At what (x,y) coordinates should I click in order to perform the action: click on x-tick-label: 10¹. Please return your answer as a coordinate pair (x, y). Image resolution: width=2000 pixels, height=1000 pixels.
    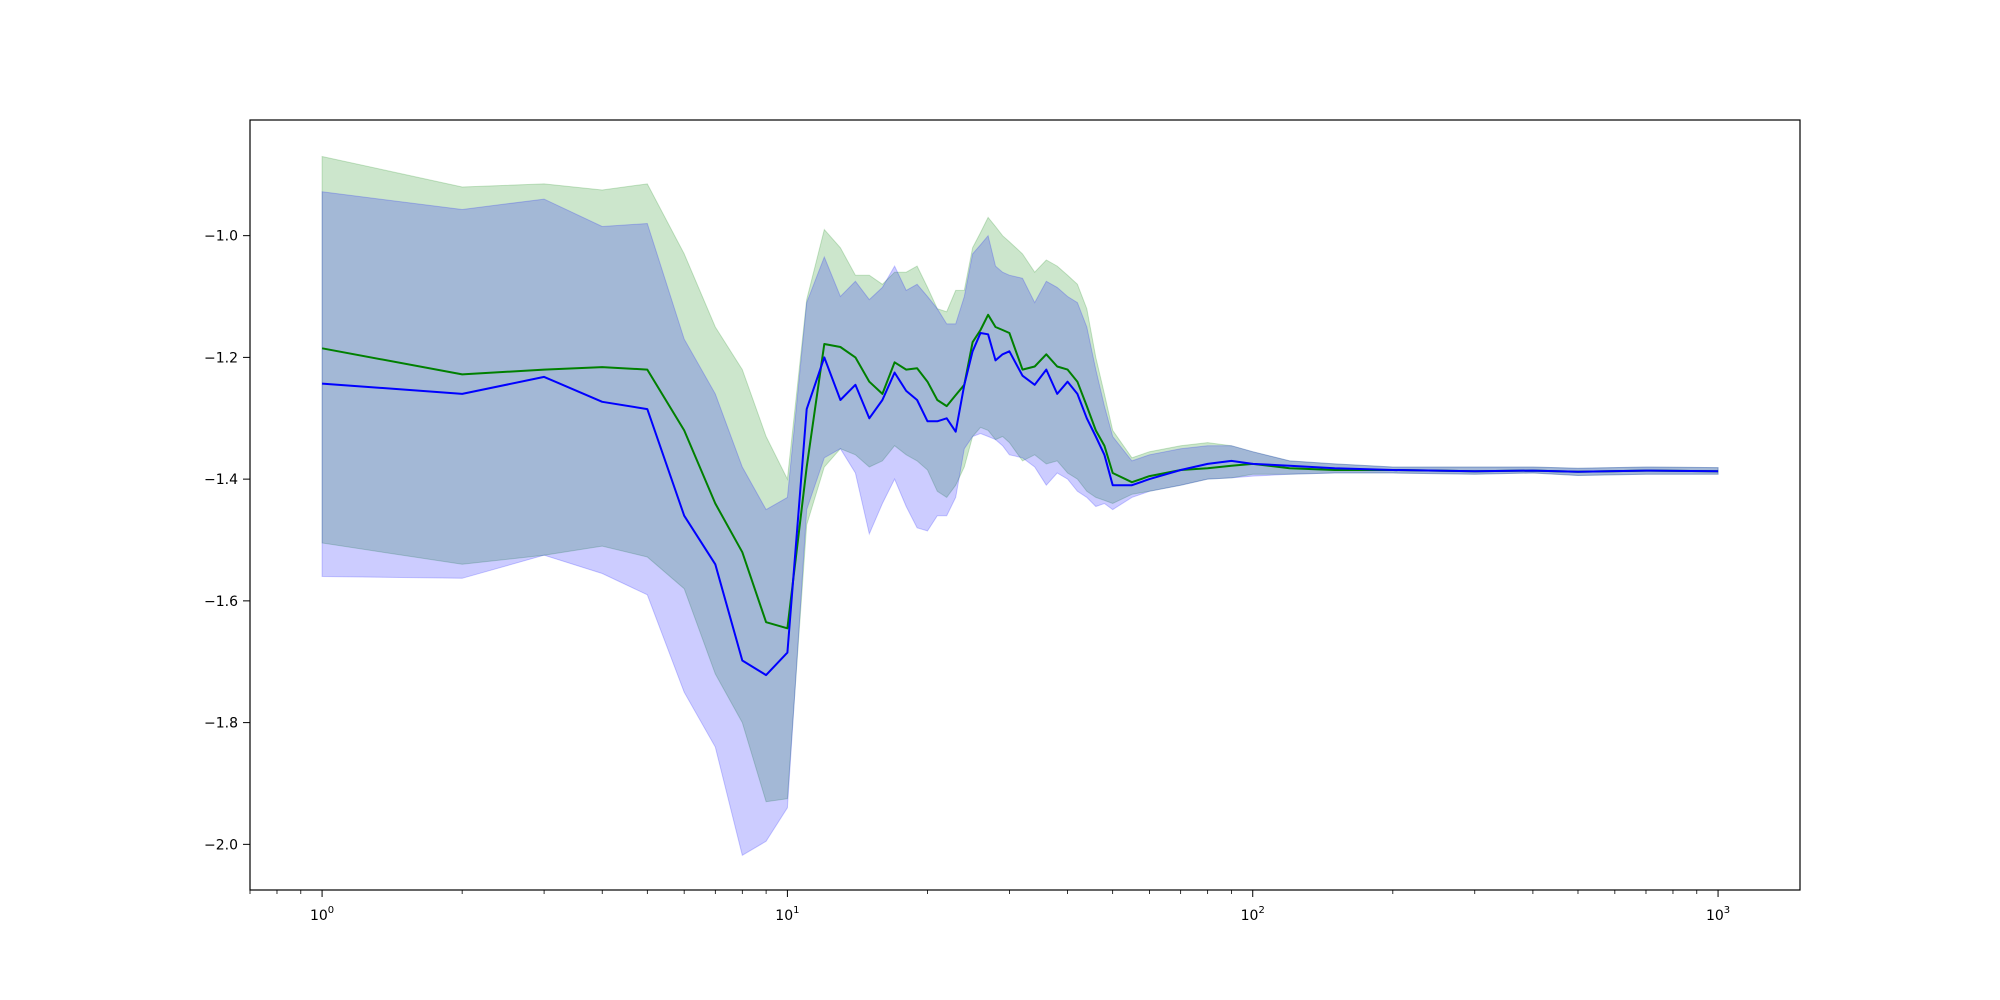
    Looking at the image, I should click on (787, 914).